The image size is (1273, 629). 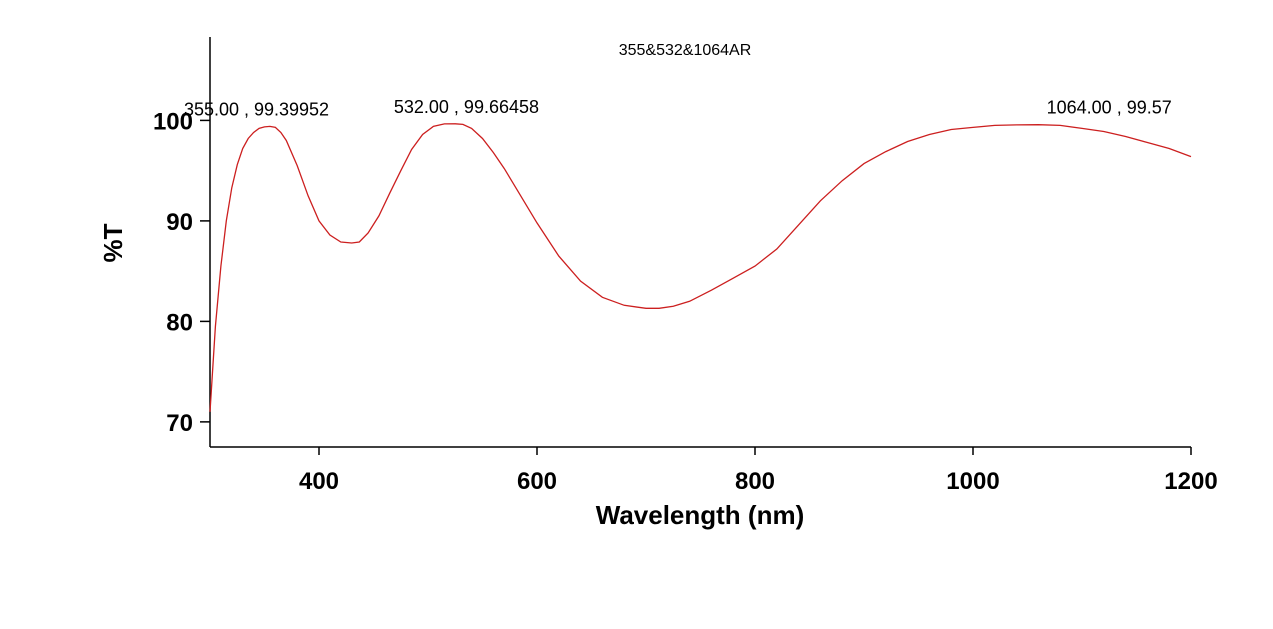 I want to click on chart-title: 355&532&1064AR, so click(x=685, y=50).